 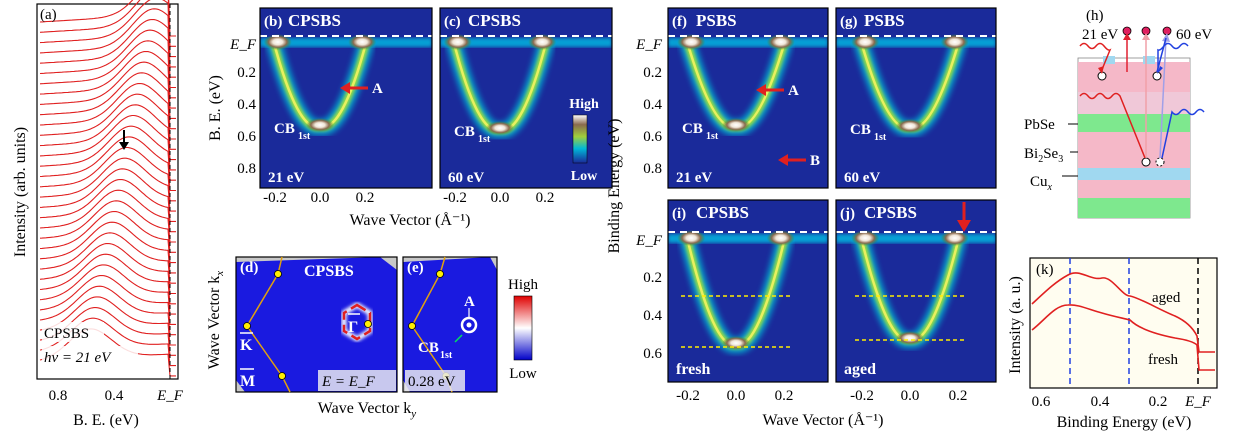 I want to click on sample-state: aged, so click(x=860, y=369).